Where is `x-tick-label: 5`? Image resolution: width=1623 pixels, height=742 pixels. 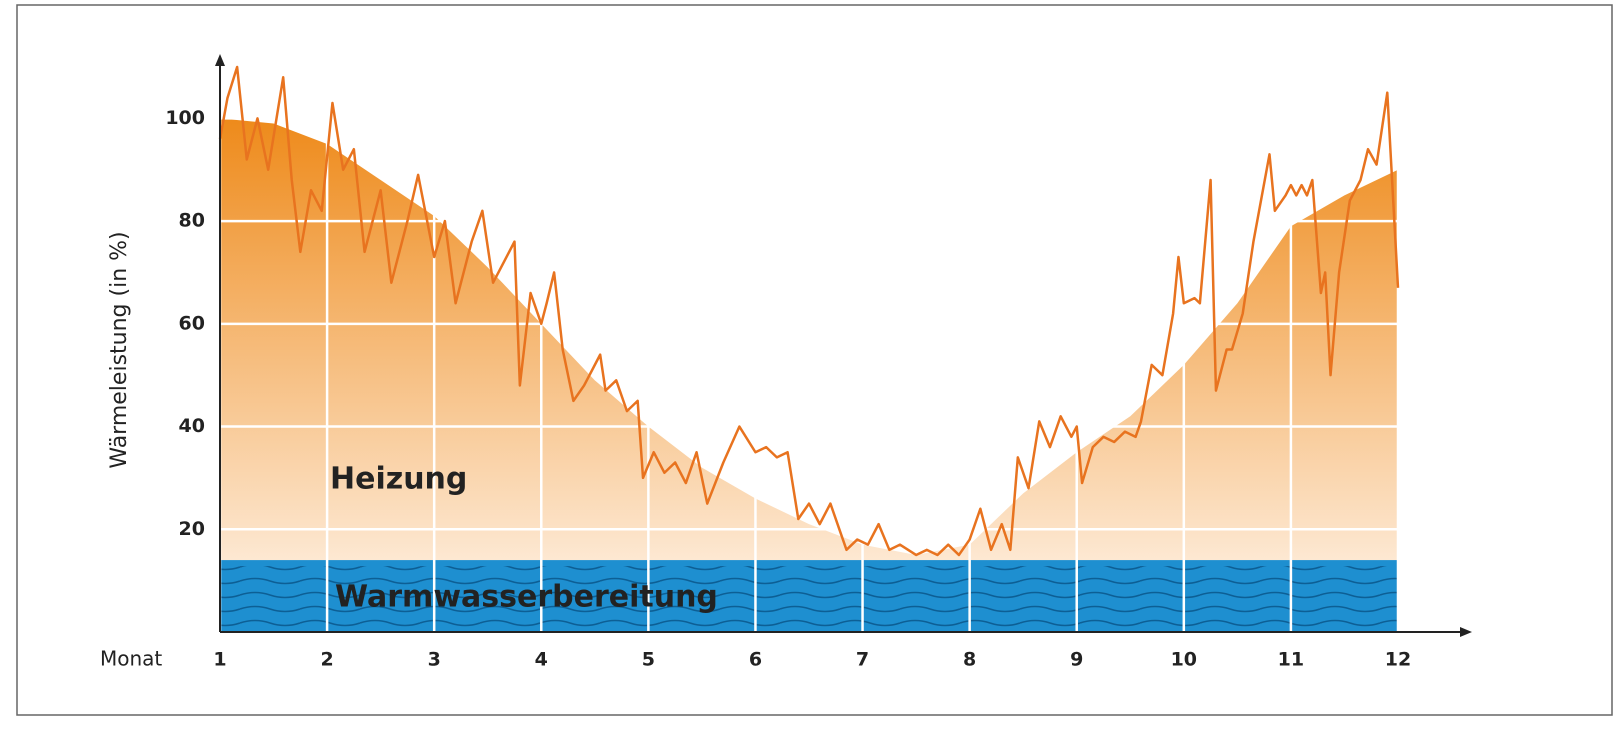
x-tick-label: 5 is located at coordinates (648, 660).